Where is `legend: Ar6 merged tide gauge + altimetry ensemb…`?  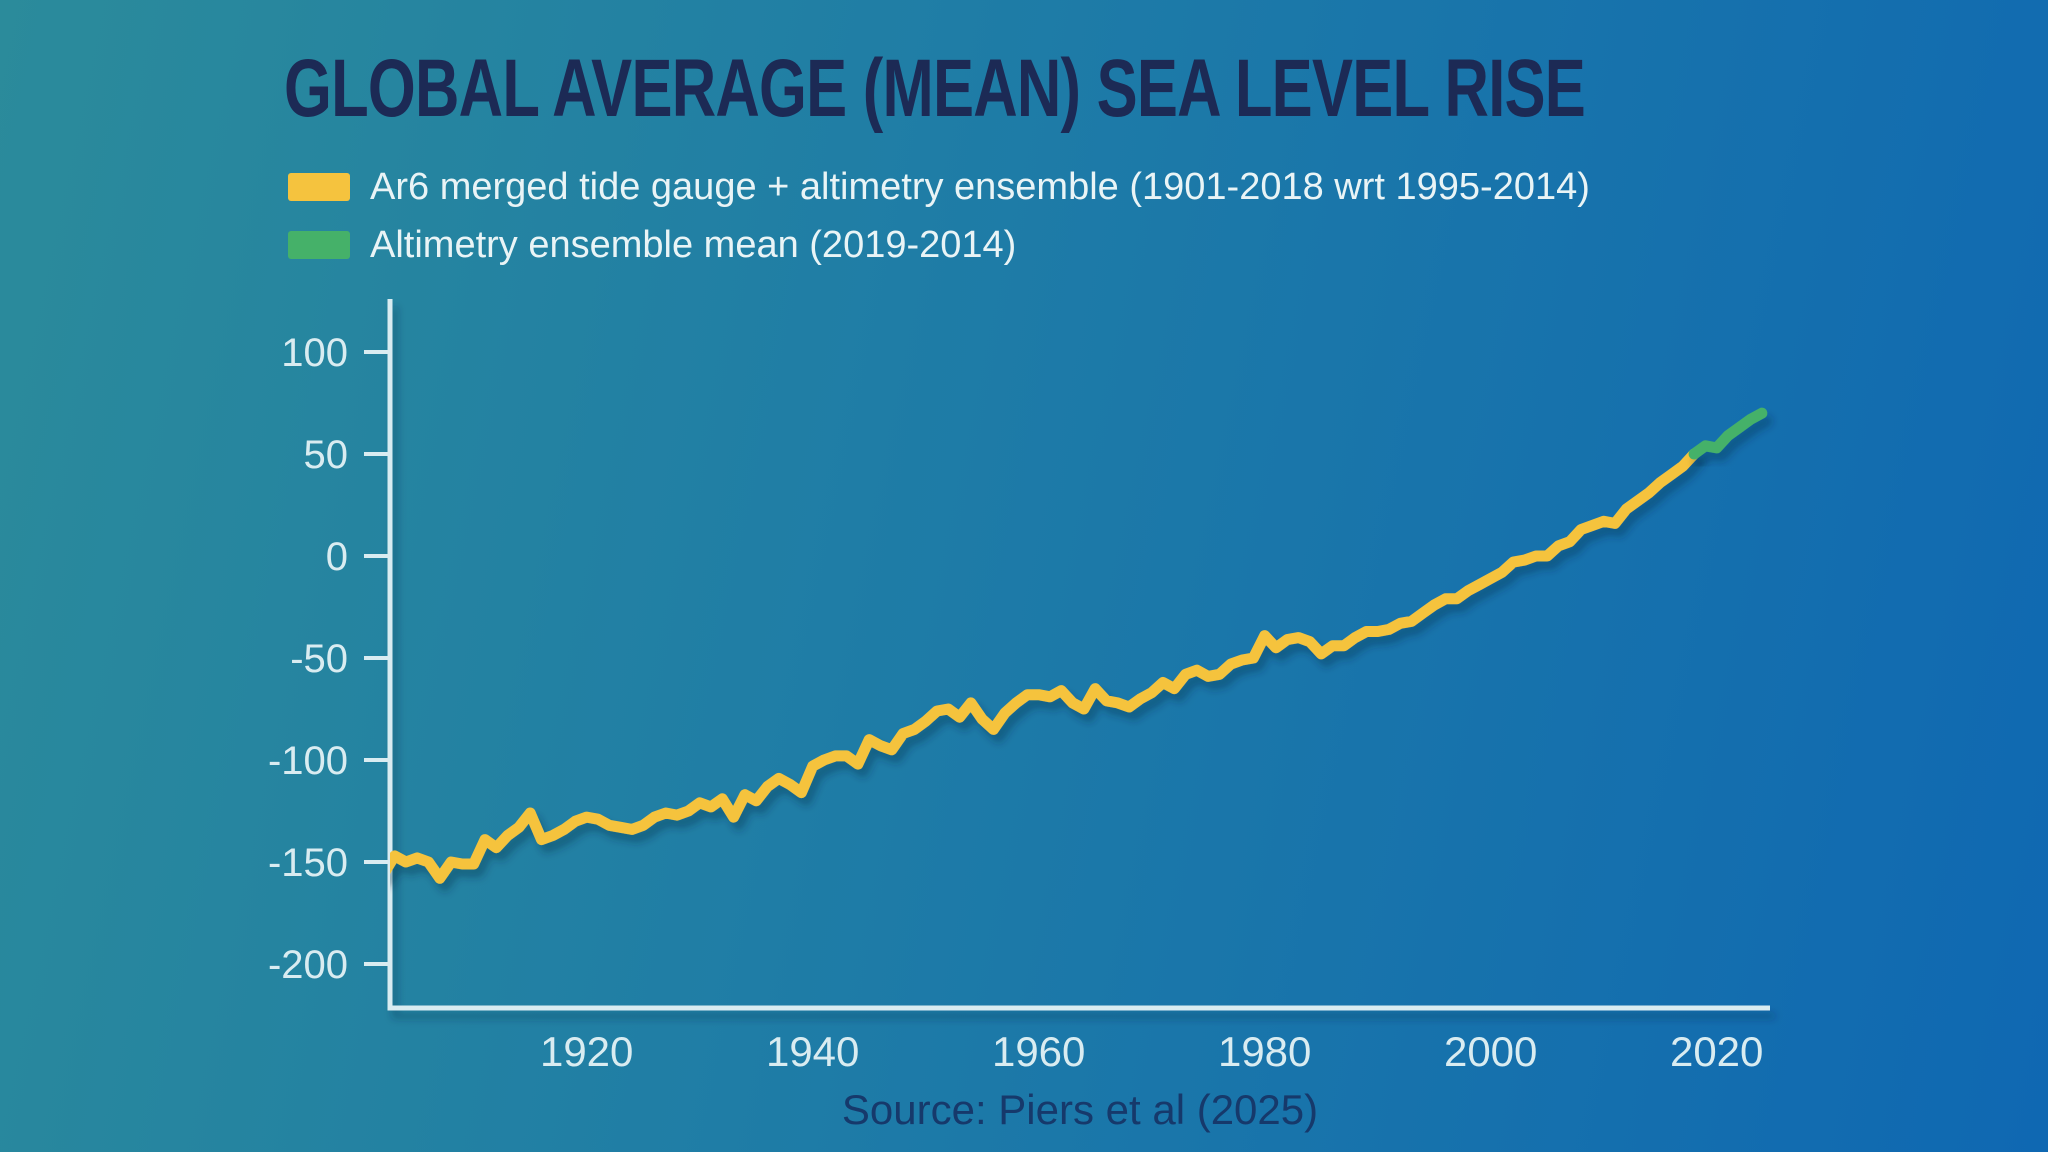
legend: Ar6 merged tide gauge + altimetry ensemb… is located at coordinates (939, 216).